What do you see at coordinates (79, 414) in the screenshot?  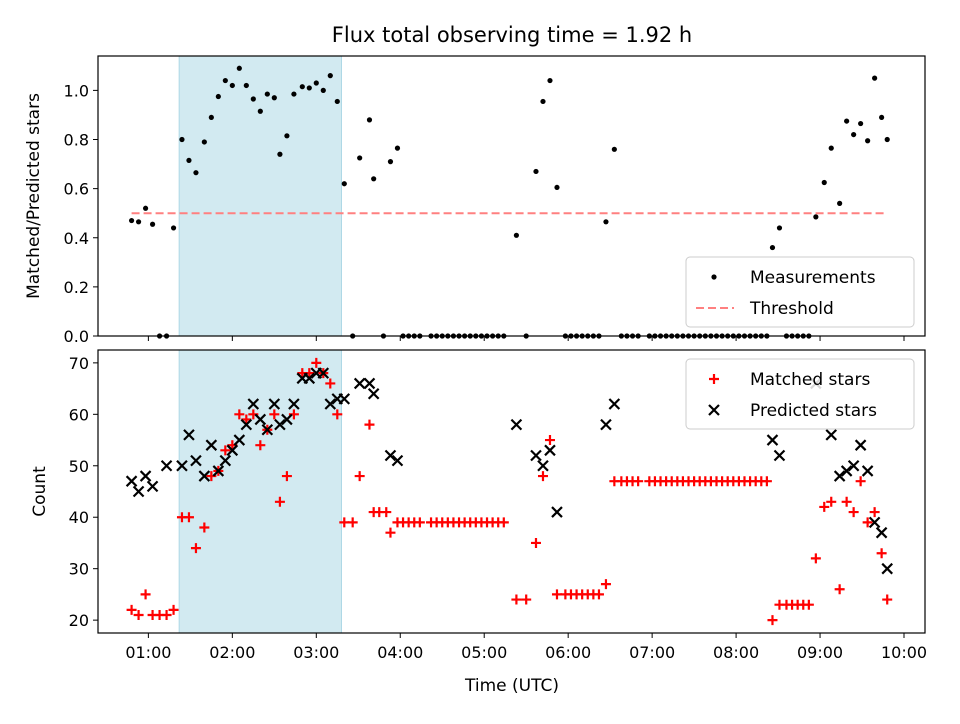 I see `y-tick-label: 60` at bounding box center [79, 414].